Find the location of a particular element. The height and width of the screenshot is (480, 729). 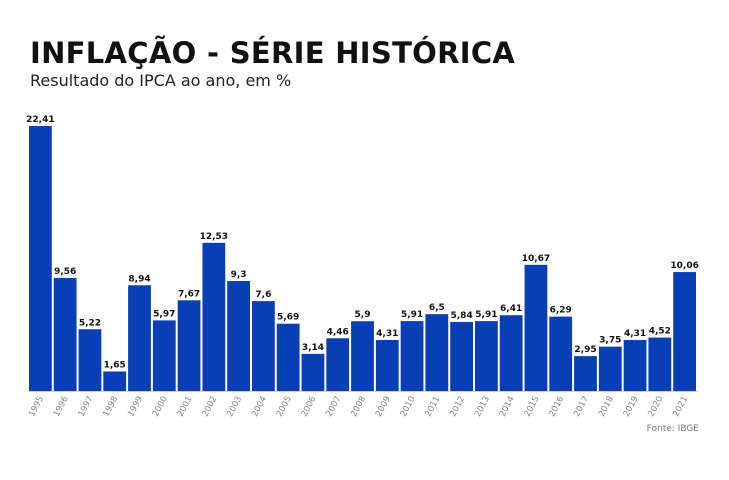

x-tick-label-2021: 2021 is located at coordinates (680, 407).